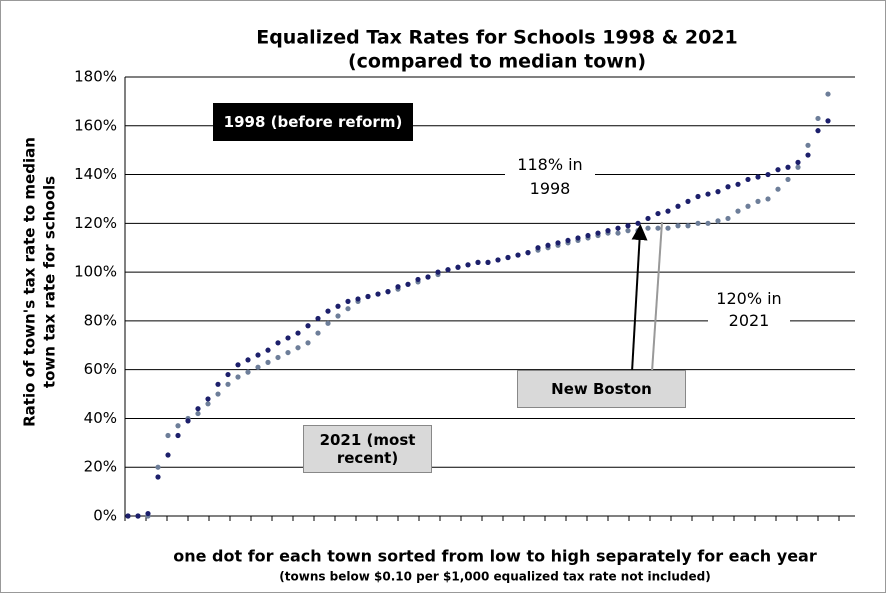  Describe the element at coordinates (95, 77) in the screenshot. I see `y-tick-label: 180%` at that location.